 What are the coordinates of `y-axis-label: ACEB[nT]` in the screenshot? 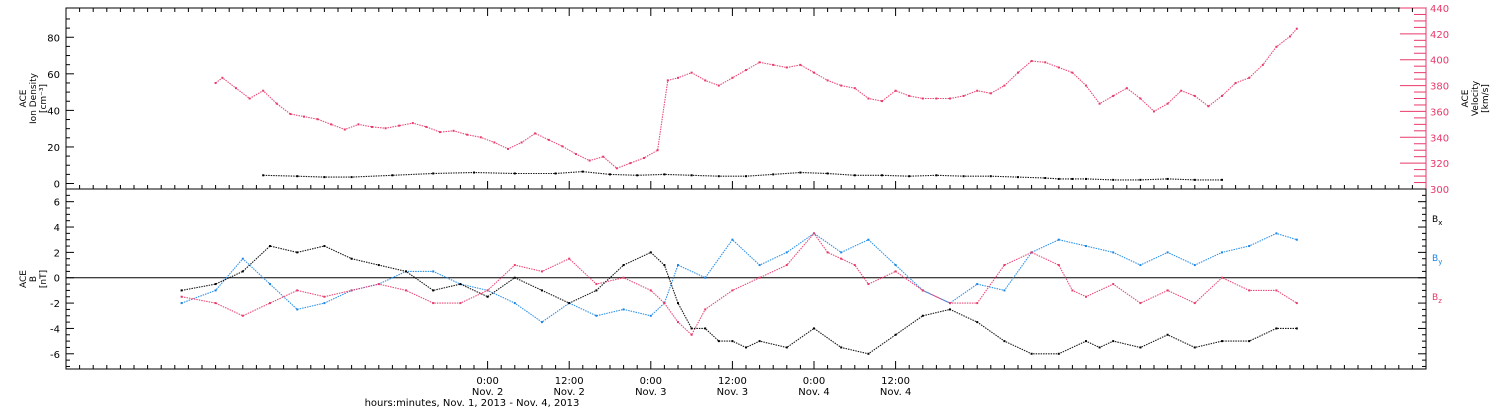 It's located at (34, 279).